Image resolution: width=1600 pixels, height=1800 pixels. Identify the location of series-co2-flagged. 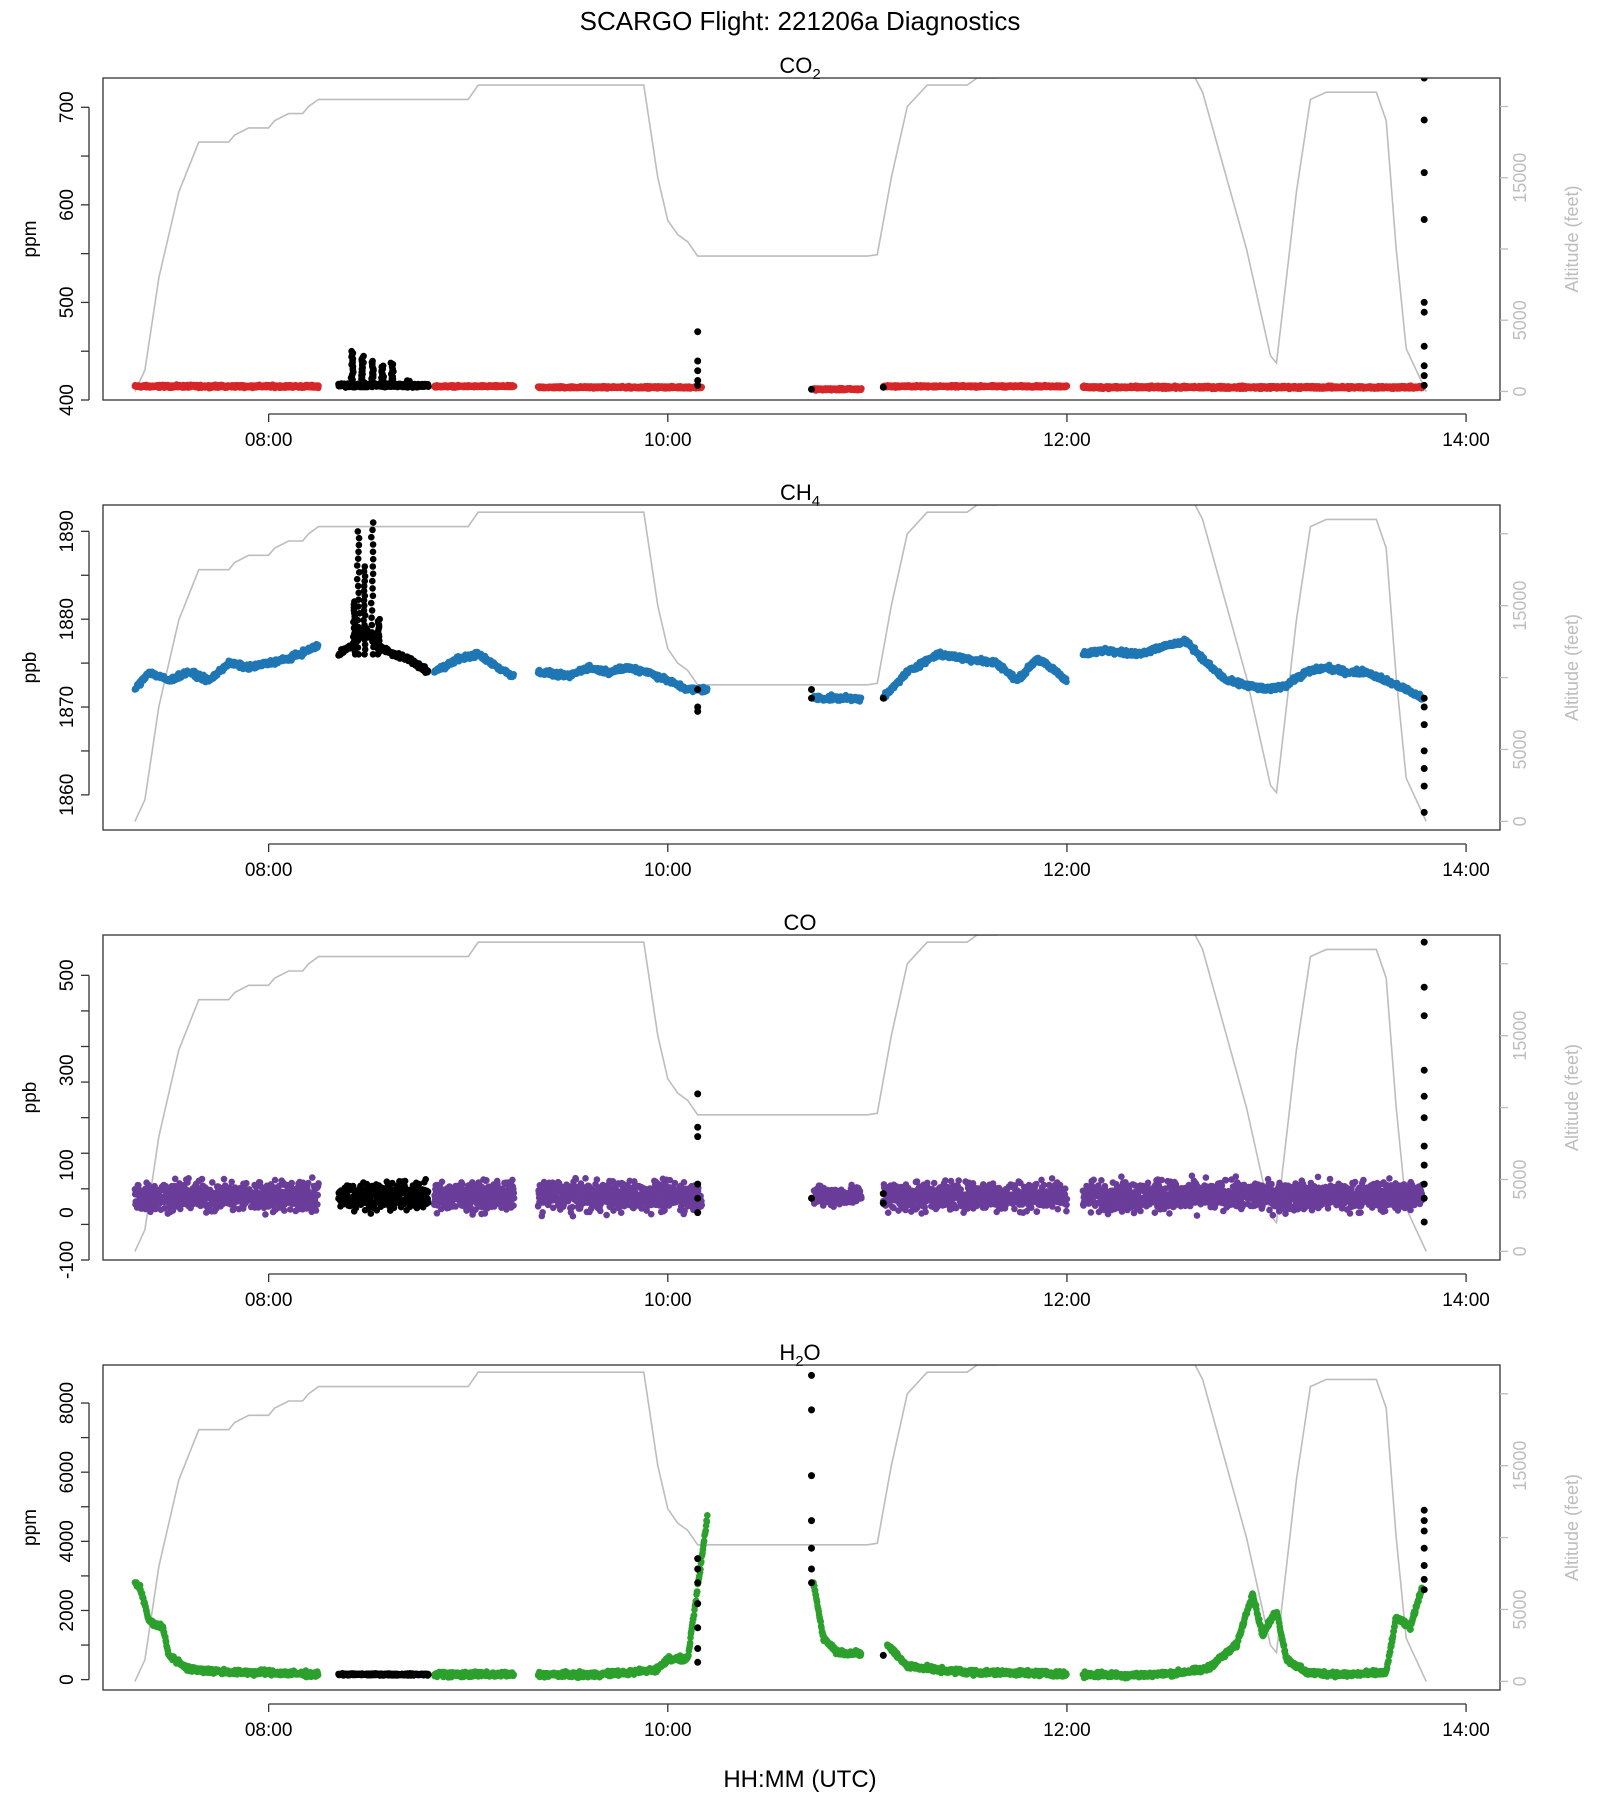
(881, 235).